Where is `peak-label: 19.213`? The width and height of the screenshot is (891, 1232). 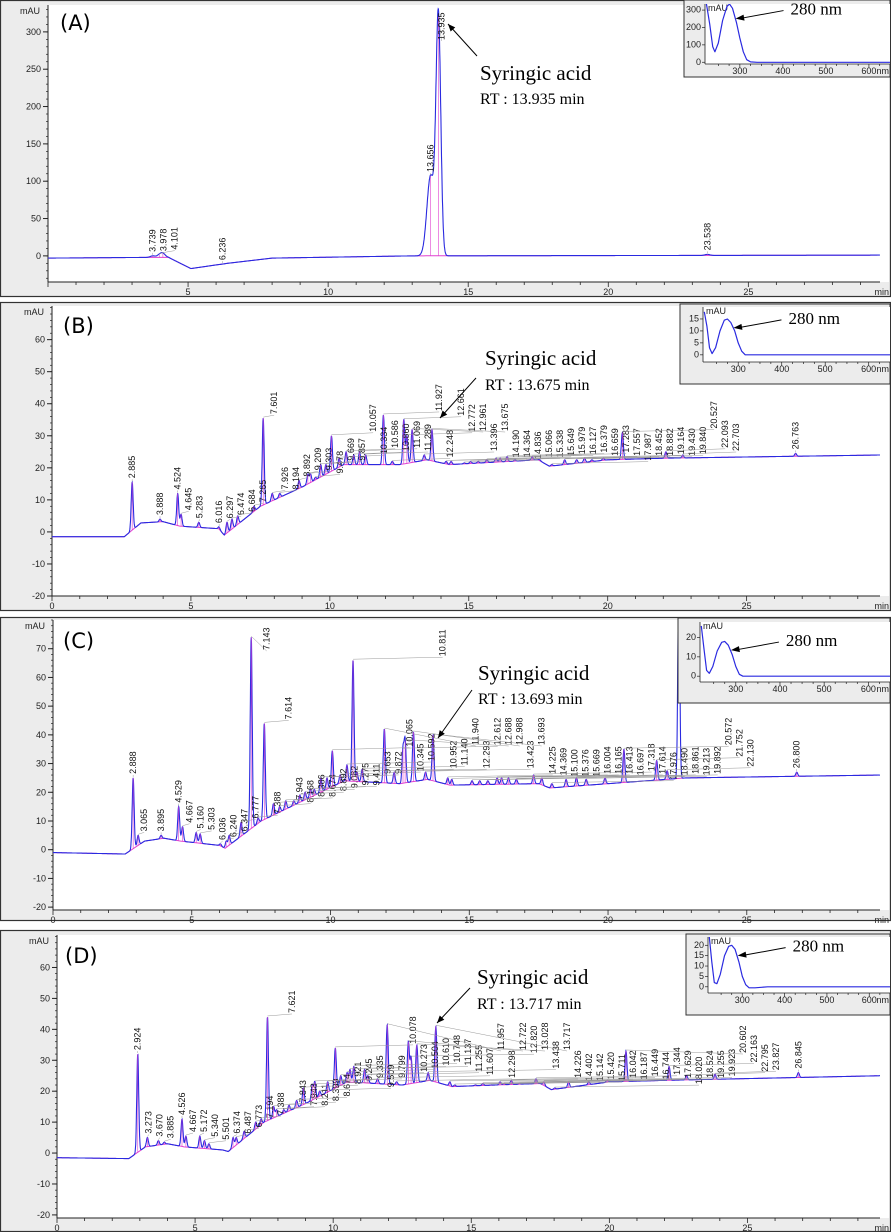
peak-label: 19.213 is located at coordinates (707, 762).